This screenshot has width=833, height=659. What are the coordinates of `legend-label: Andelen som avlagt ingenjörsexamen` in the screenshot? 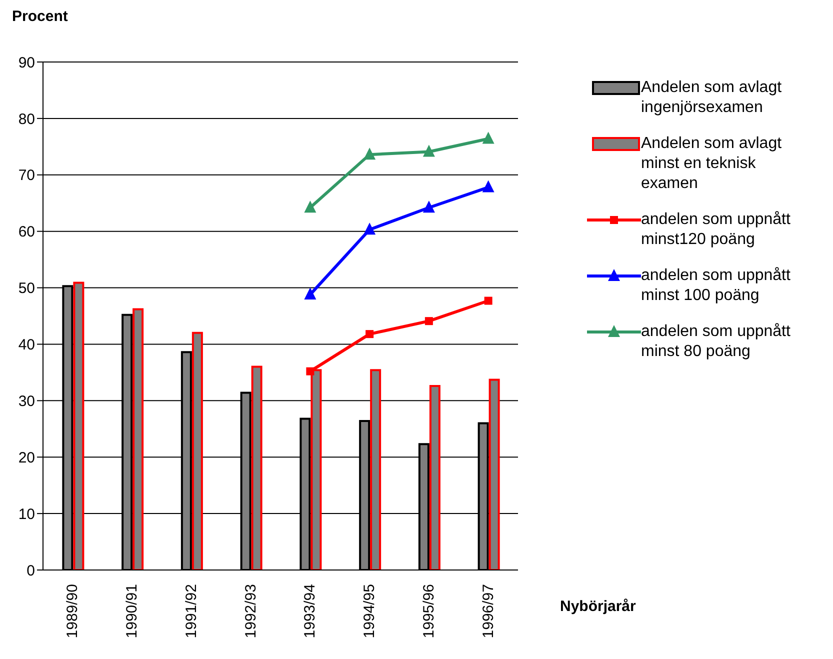 It's located at (712, 98).